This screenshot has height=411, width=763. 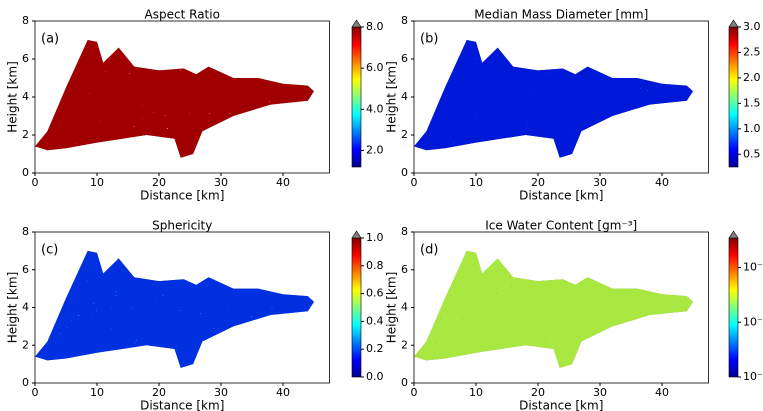 I want to click on colorbar-tick-label: 0.2, so click(x=375, y=348).